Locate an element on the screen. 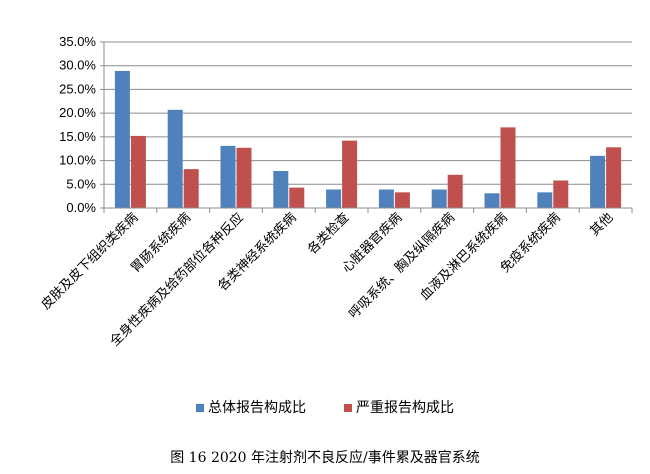 The width and height of the screenshot is (650, 474). x-tick-label: 呼吸系统、胸及纵隔疾病 is located at coordinates (402, 266).